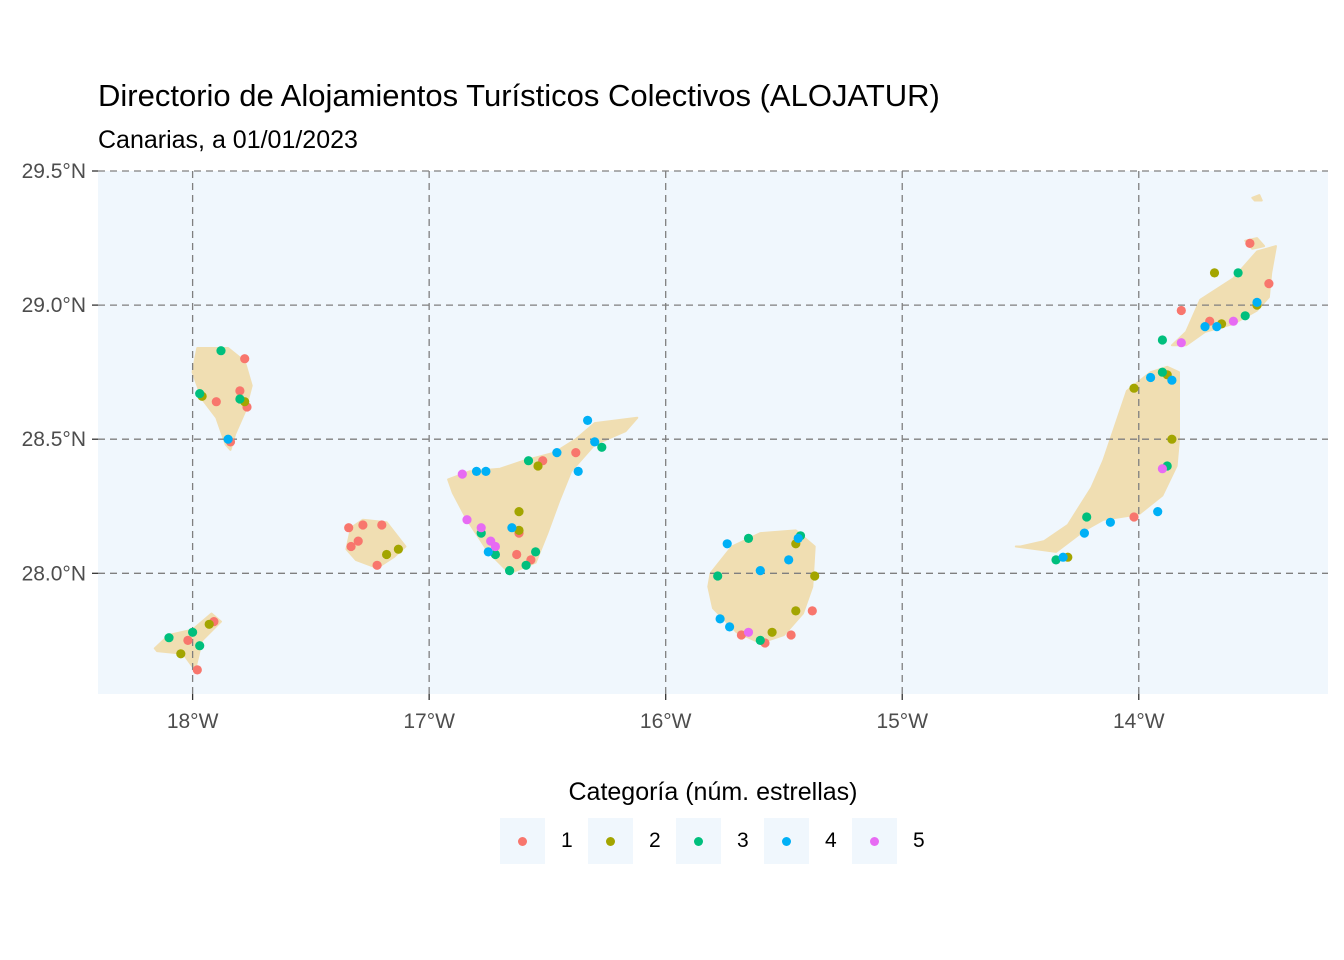  What do you see at coordinates (567, 840) in the screenshot?
I see `legend-label: 1` at bounding box center [567, 840].